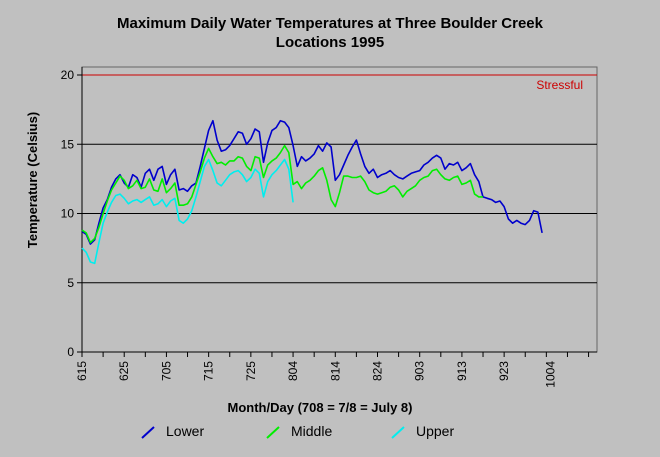 This screenshot has height=457, width=660. Describe the element at coordinates (377, 371) in the screenshot. I see `x-tick-label: 824` at that location.